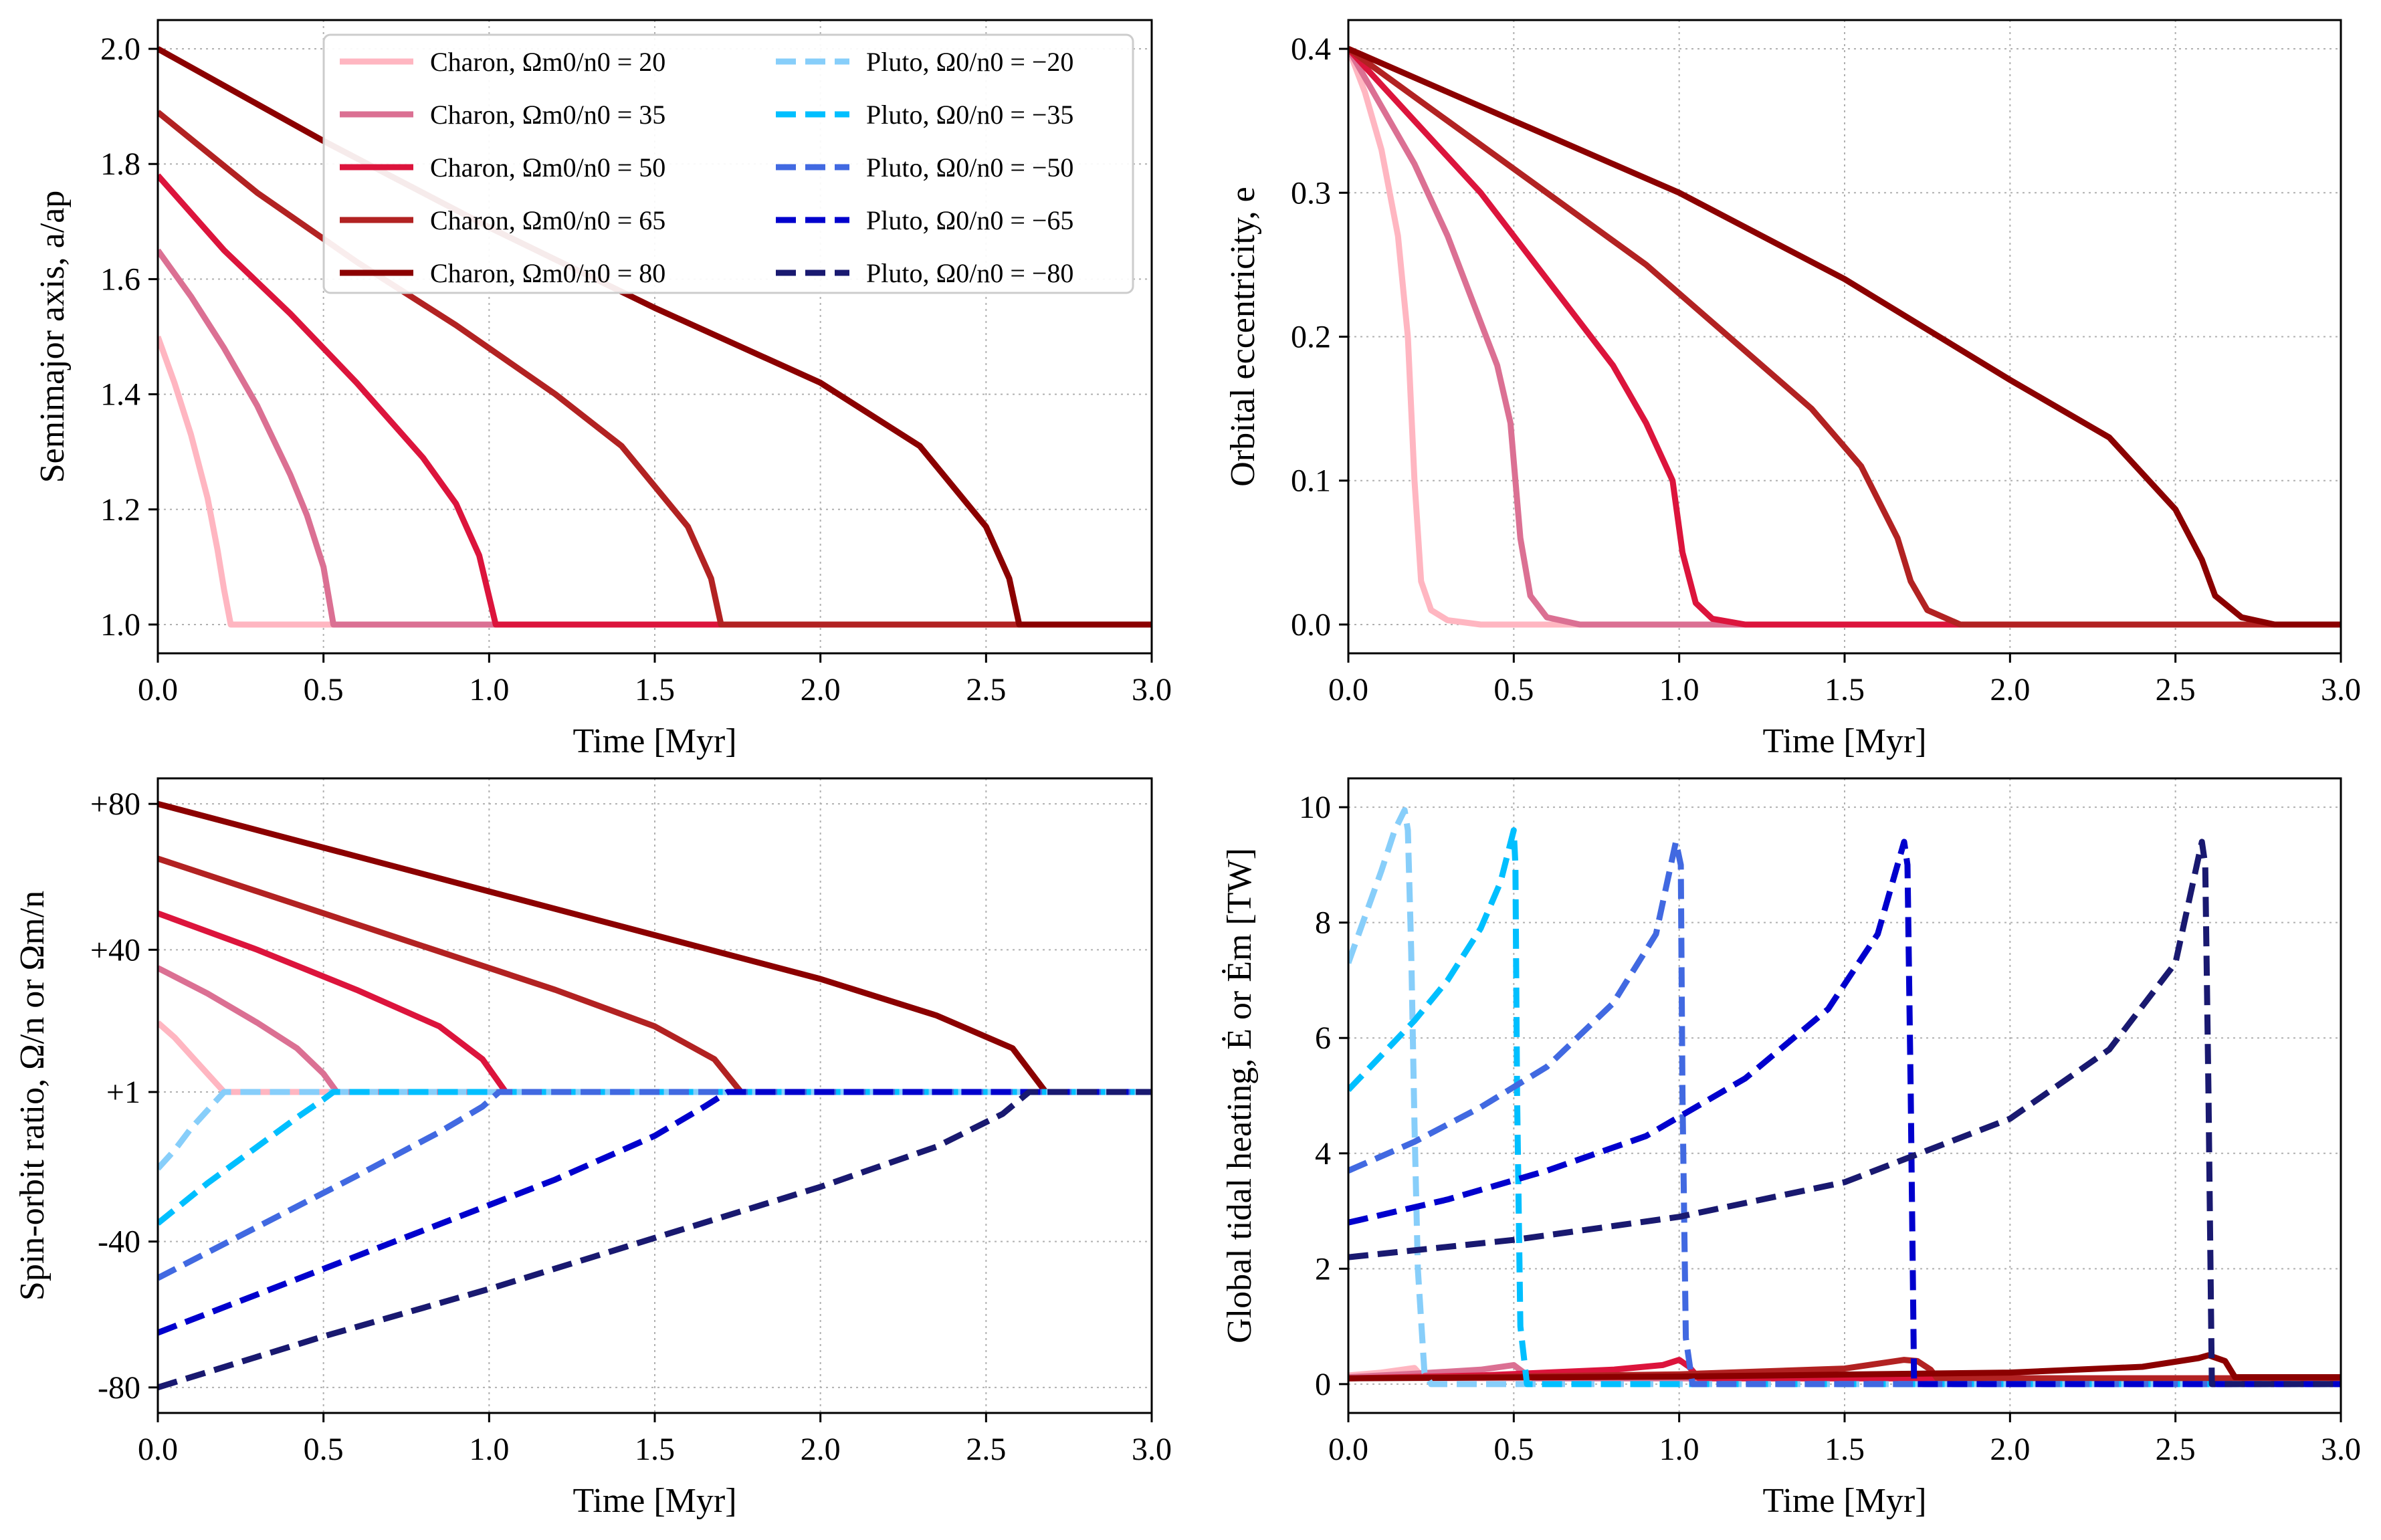 This screenshot has width=2381, height=1540. What do you see at coordinates (547, 167) in the screenshot?
I see `legend-label-charon-omega-m0-n0-50: Charon, Ωm0/n0 = 50` at bounding box center [547, 167].